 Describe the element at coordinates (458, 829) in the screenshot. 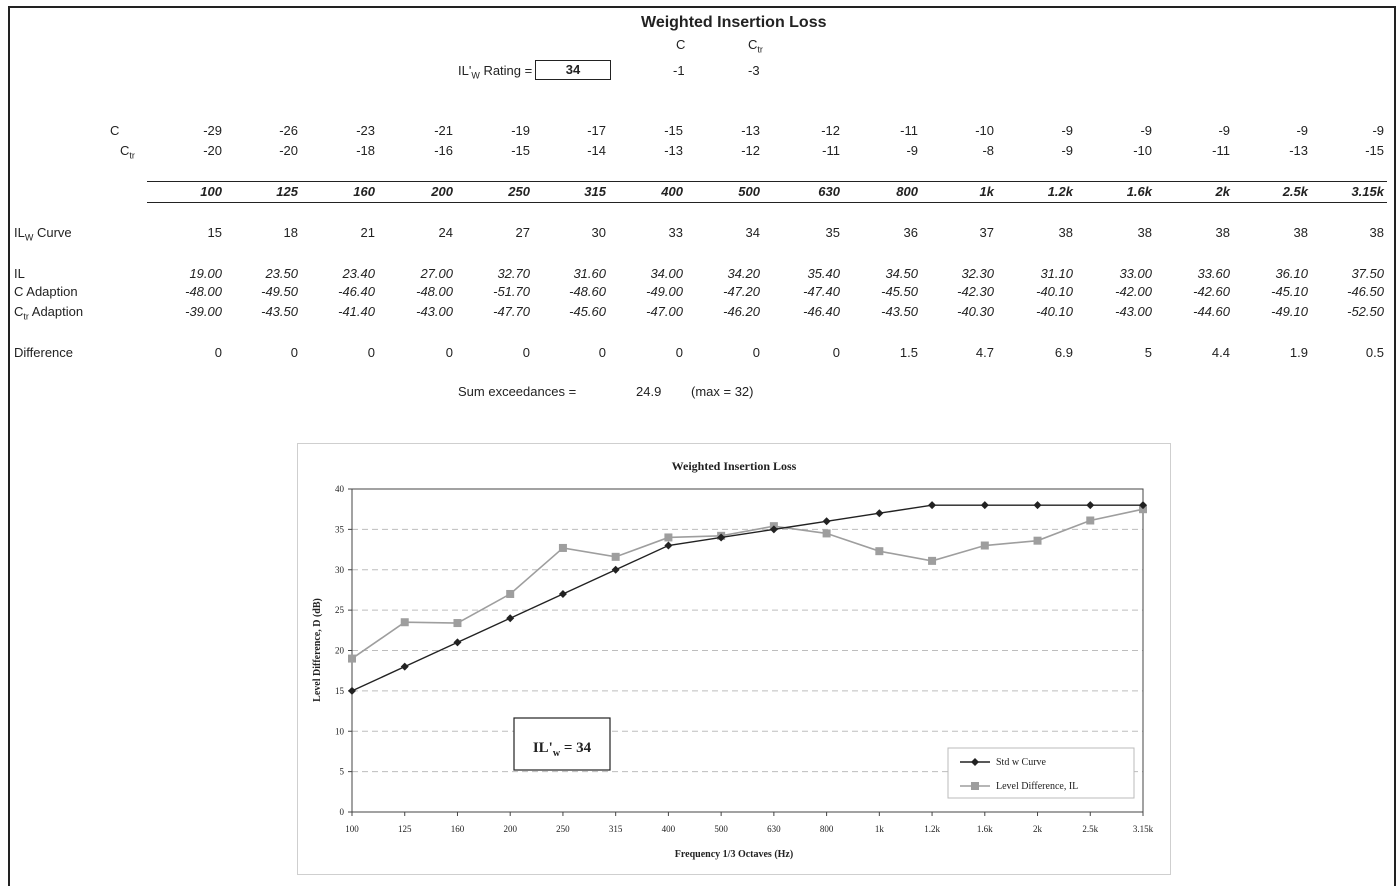

I see `x-tick-label: 160` at that location.